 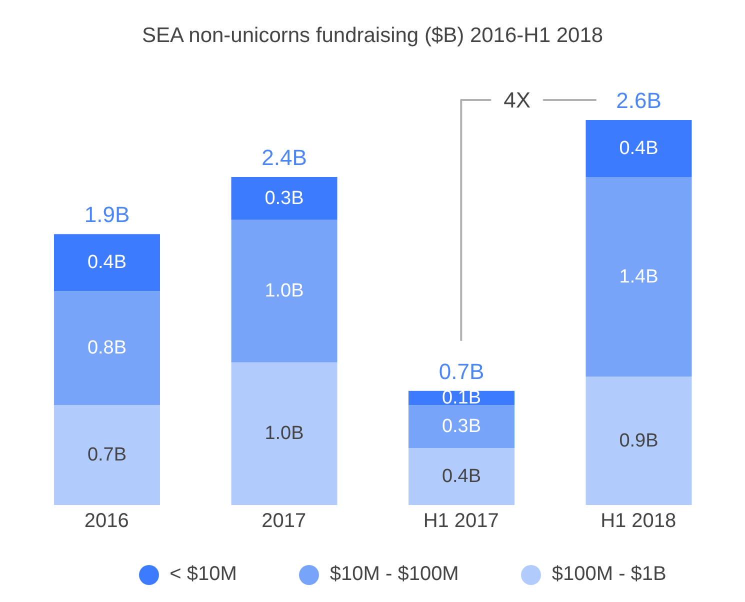 What do you see at coordinates (462, 398) in the screenshot?
I see `data-label: 0.1B` at bounding box center [462, 398].